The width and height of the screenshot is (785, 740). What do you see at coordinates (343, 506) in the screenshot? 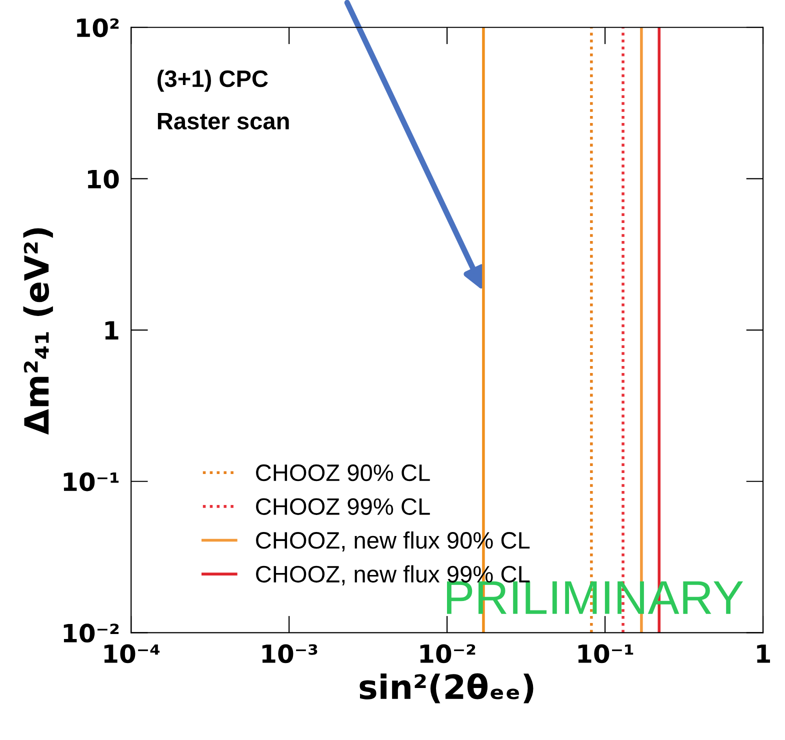
I see `legend-label: CHOOZ 99% CL` at bounding box center [343, 506].